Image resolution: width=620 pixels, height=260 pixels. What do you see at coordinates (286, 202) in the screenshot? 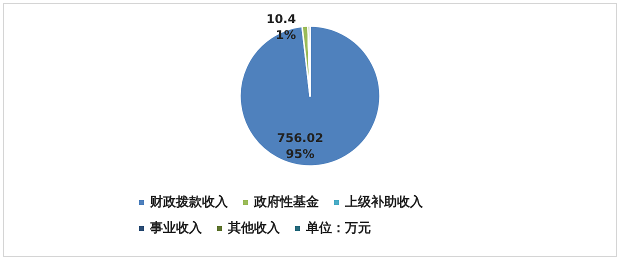
I see `legend-label: 政府性基金` at bounding box center [286, 202].